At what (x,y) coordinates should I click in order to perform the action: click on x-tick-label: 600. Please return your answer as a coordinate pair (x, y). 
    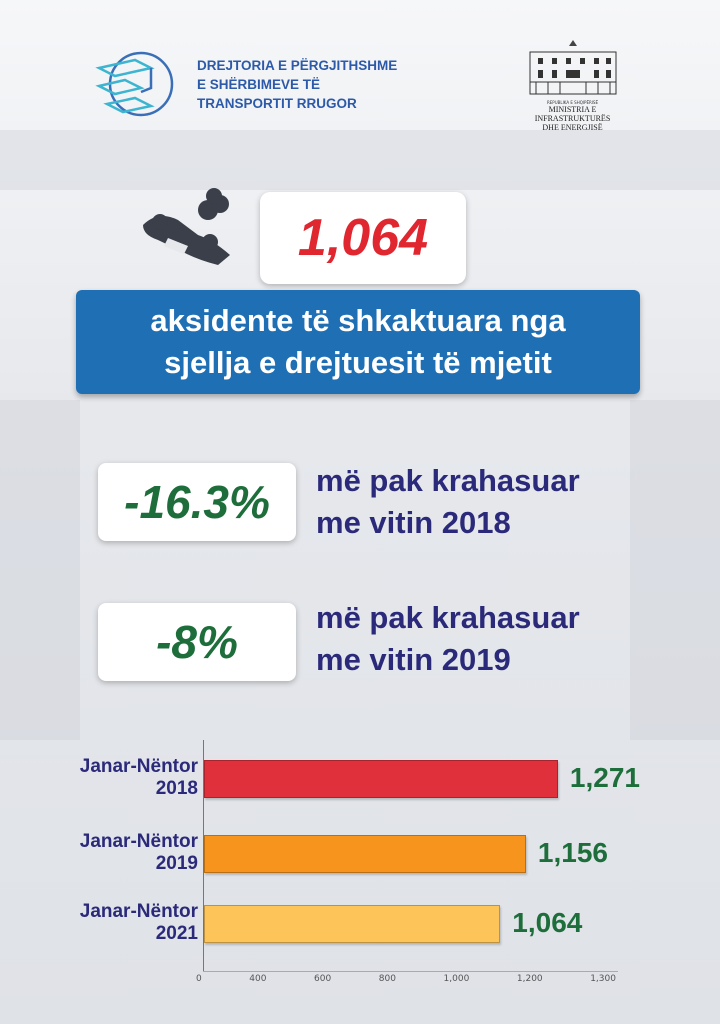
    Looking at the image, I should click on (323, 979).